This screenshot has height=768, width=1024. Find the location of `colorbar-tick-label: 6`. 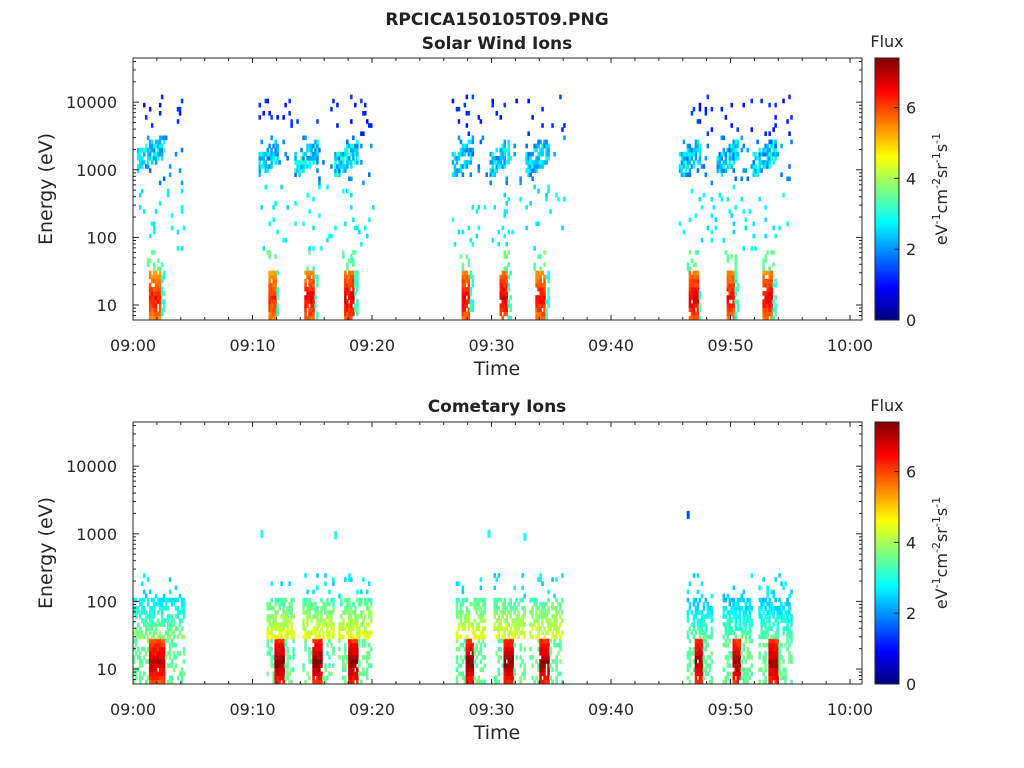

colorbar-tick-label: 6 is located at coordinates (911, 108).